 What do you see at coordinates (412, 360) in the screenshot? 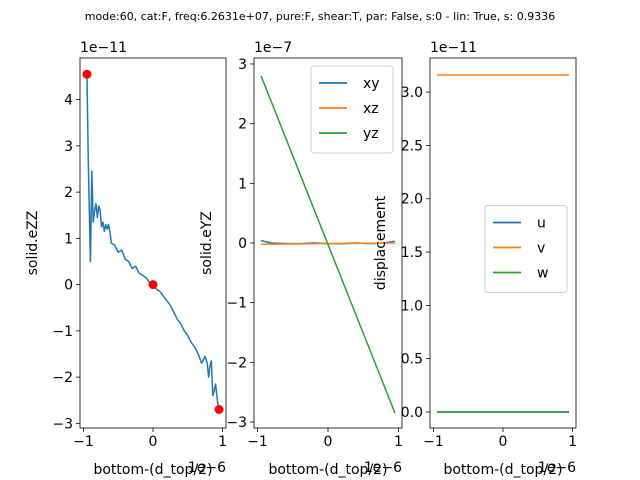
I see `y-tick-label: 0.5` at bounding box center [412, 360].